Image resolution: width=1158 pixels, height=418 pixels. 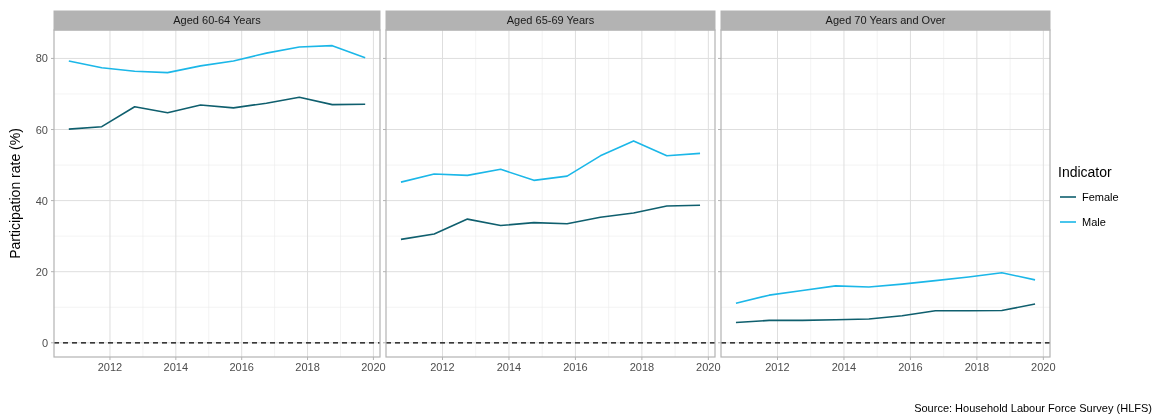 I want to click on y-tick-label: 80, so click(x=41, y=58).